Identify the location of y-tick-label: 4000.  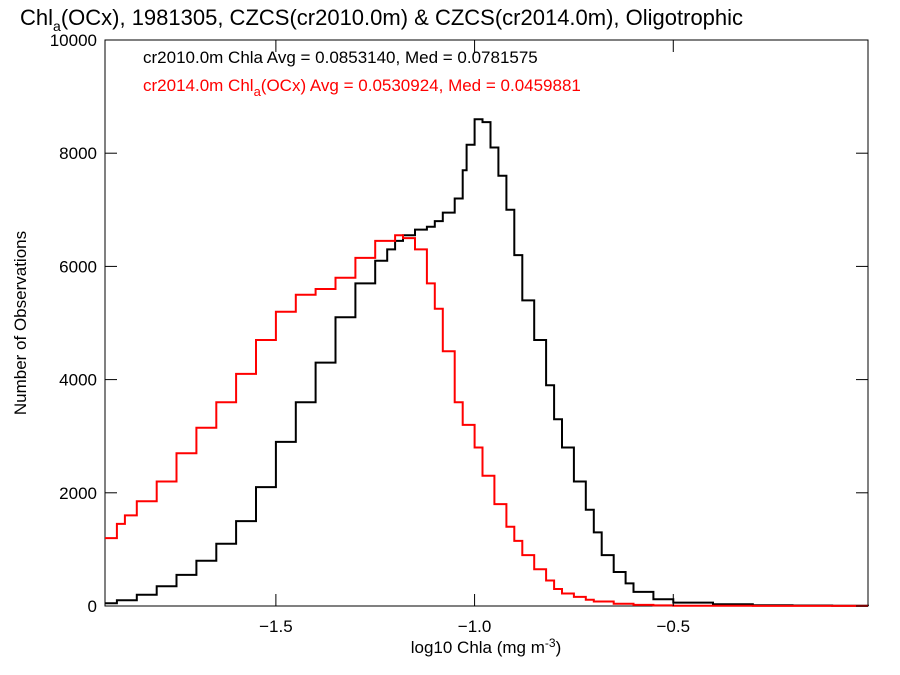
(78, 380).